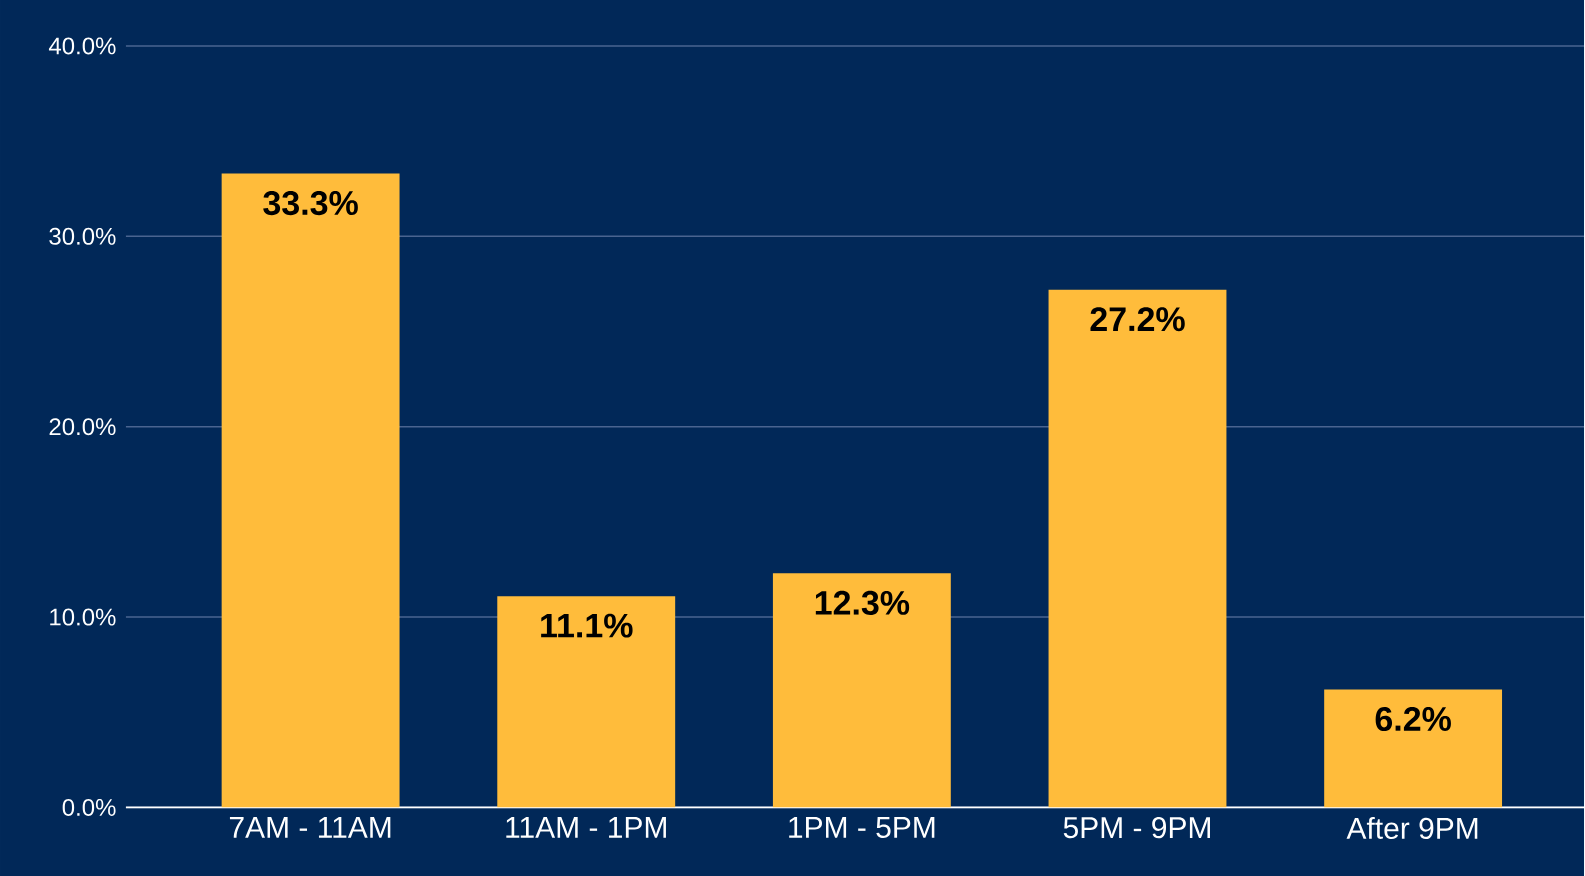 Image resolution: width=1585 pixels, height=876 pixels. Describe the element at coordinates (310, 827) in the screenshot. I see `x-tick-label: 7AM - 11AM` at that location.